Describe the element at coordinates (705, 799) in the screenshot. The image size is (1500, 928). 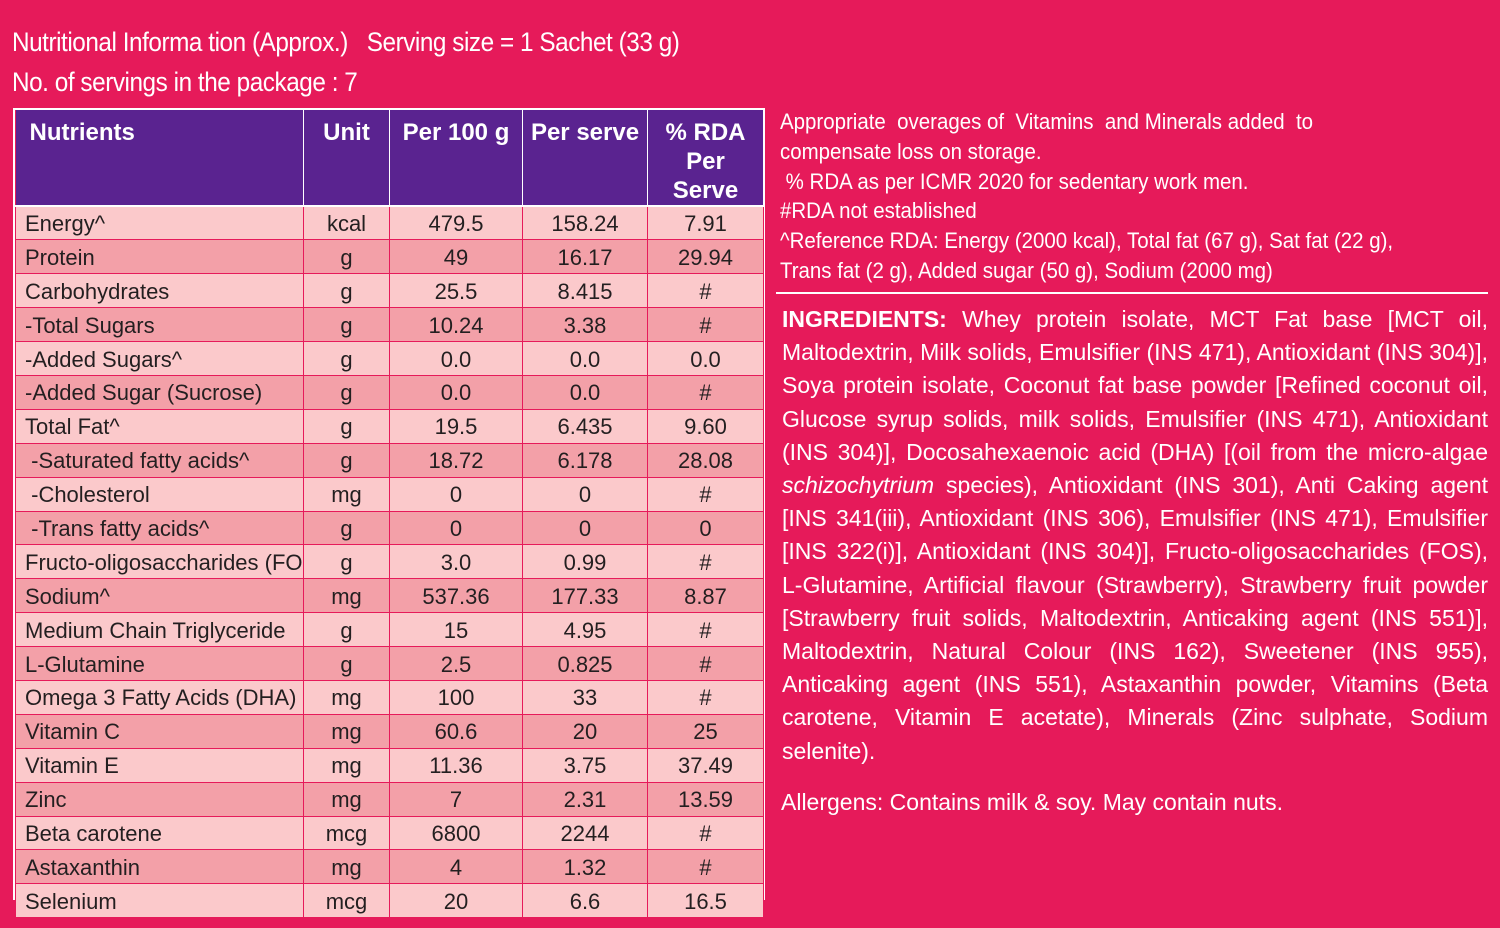
I see `rda-cell: 13.59` at that location.